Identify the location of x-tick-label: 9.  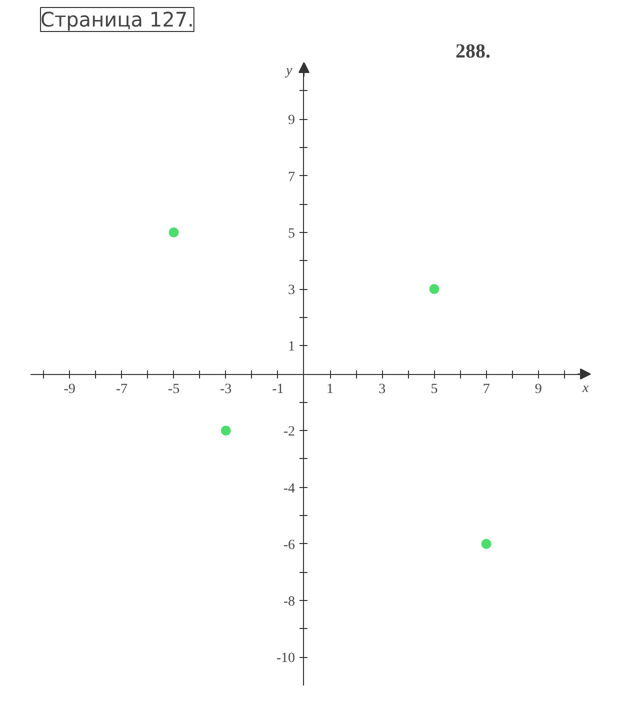
(538, 389).